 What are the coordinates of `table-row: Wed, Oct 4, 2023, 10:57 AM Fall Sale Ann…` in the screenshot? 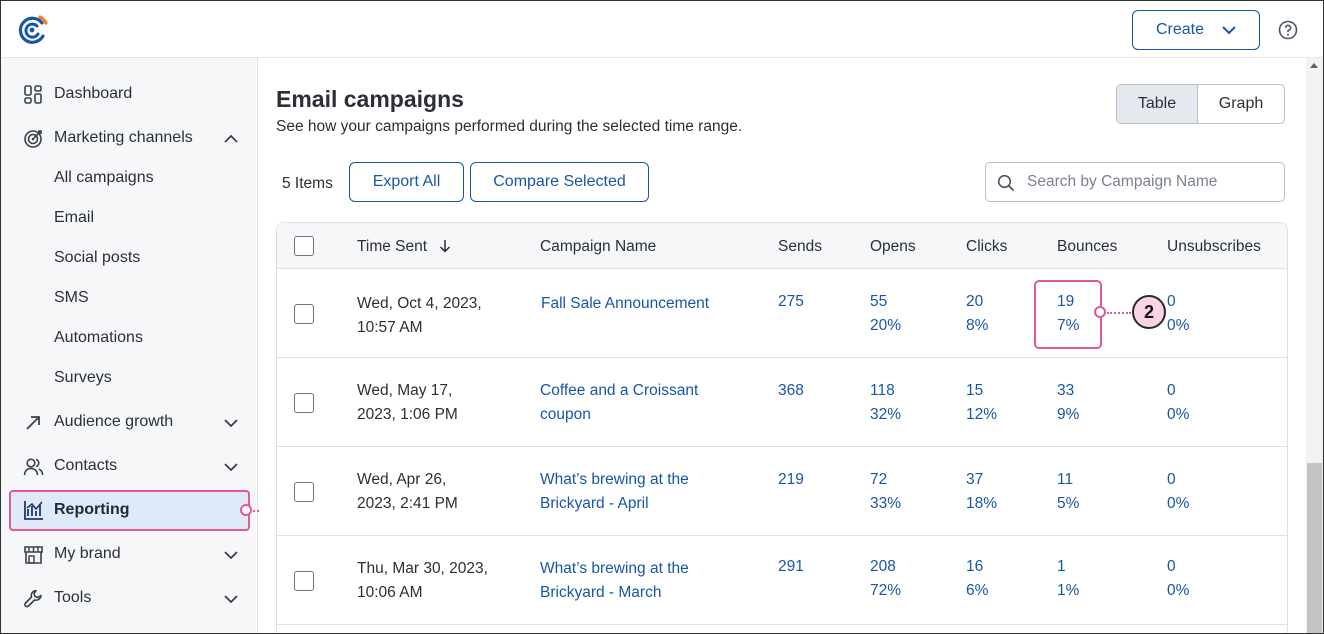 It's located at (782, 313).